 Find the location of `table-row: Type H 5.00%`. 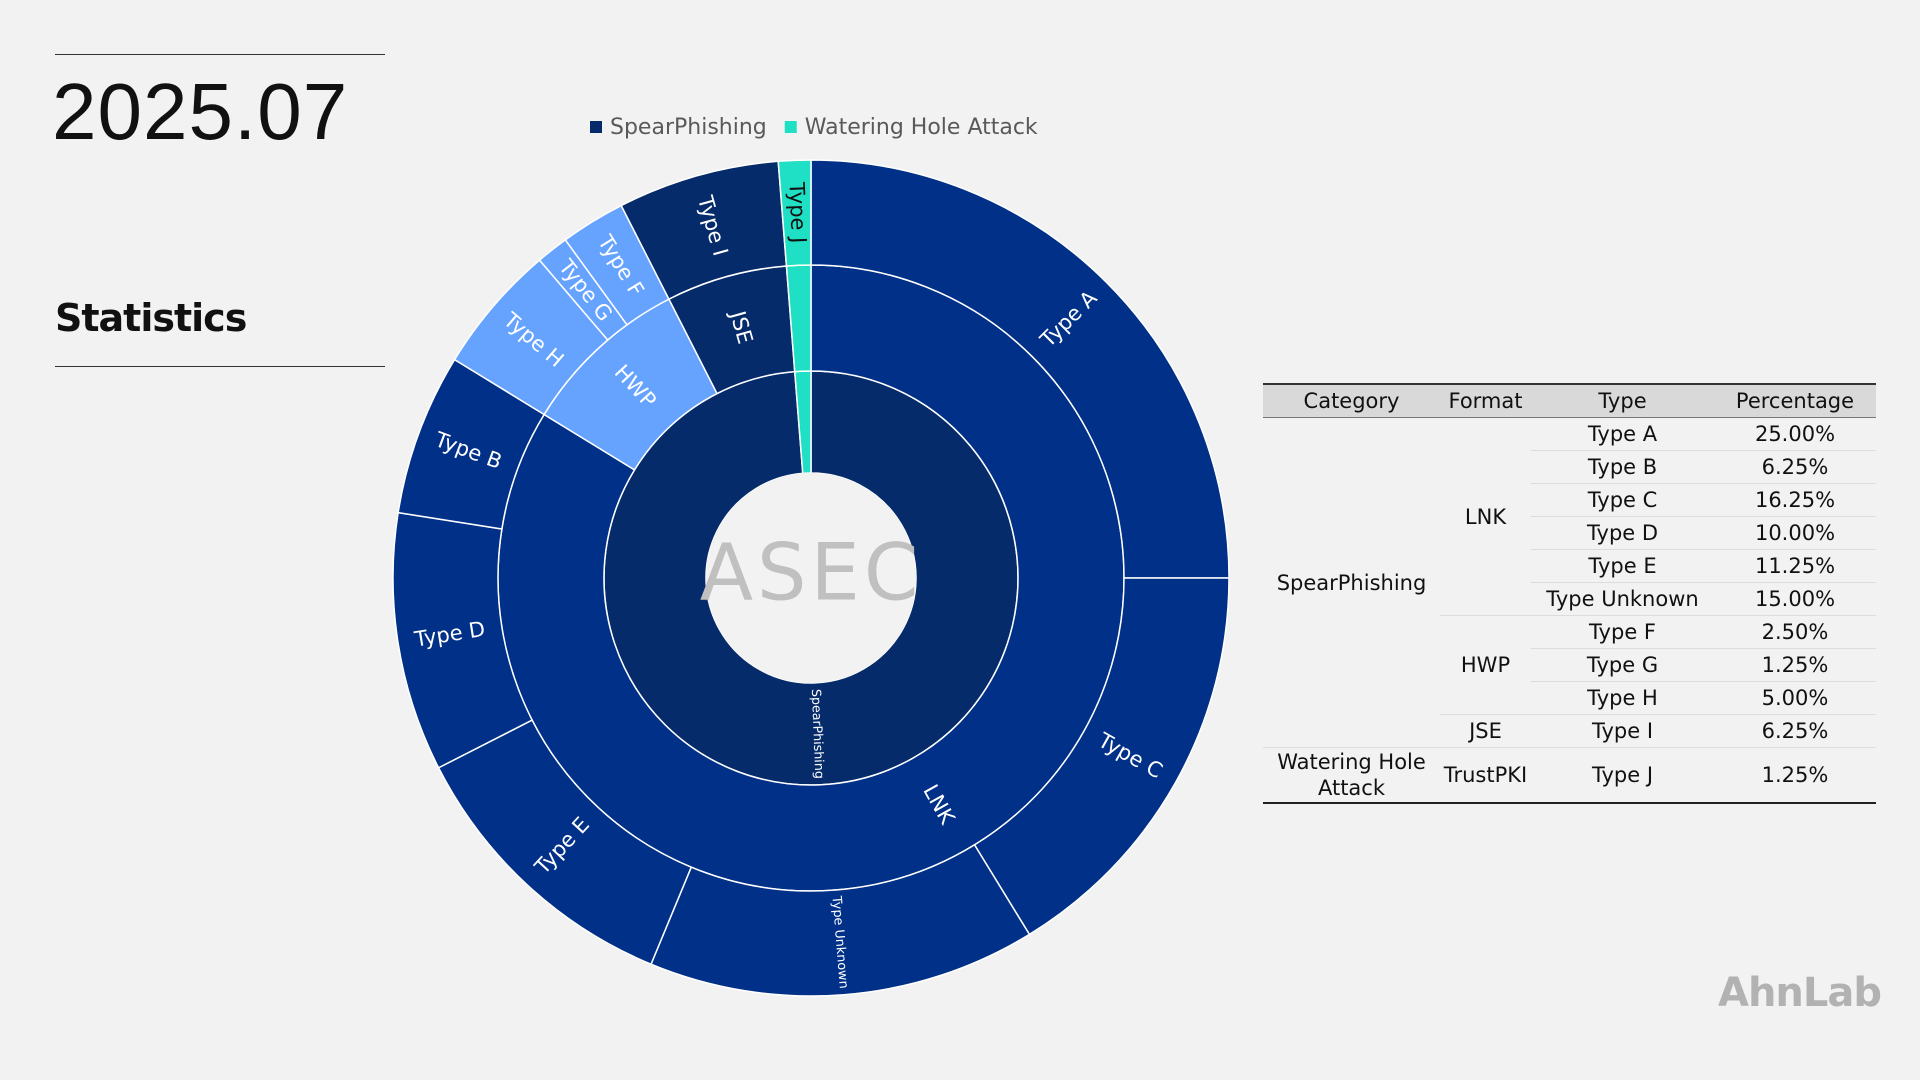

table-row: Type H 5.00% is located at coordinates (1569, 698).